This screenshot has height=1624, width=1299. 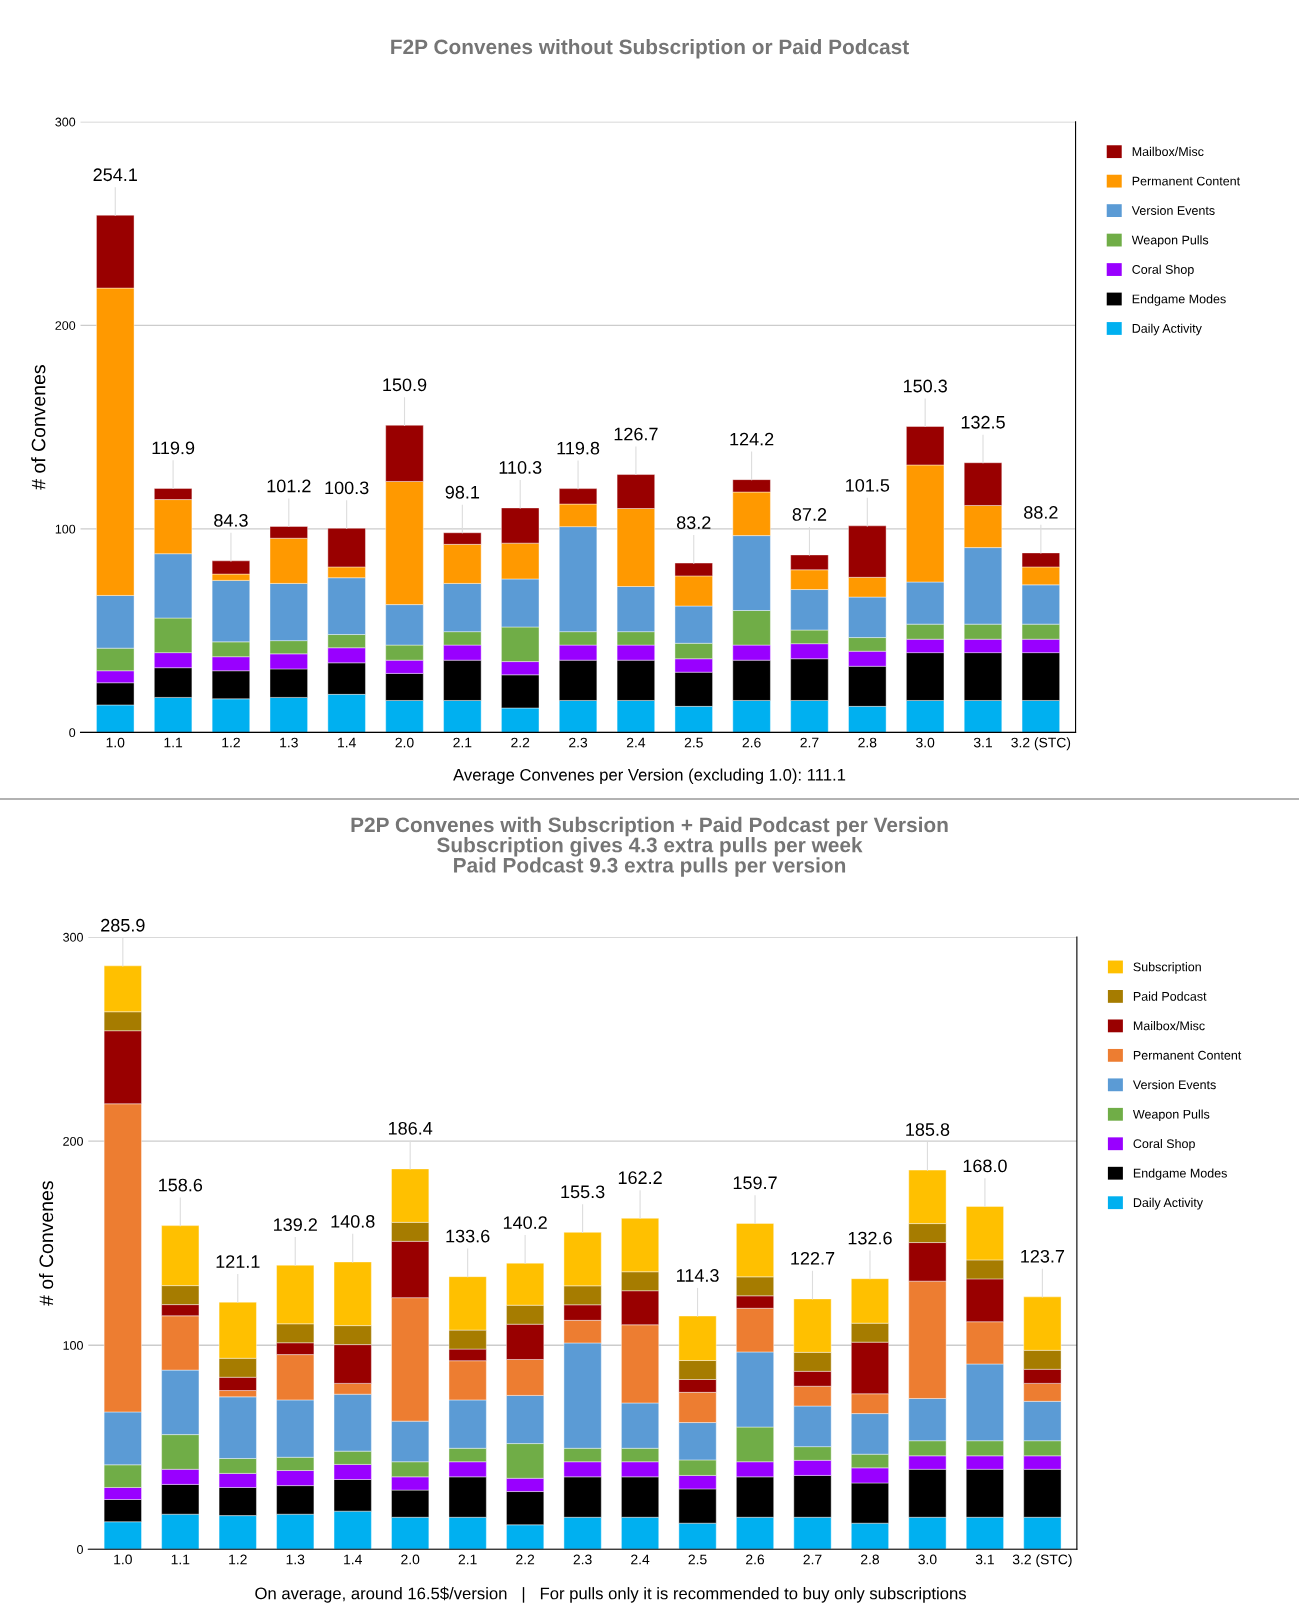 What do you see at coordinates (231, 520) in the screenshot?
I see `total-label: 84.3` at bounding box center [231, 520].